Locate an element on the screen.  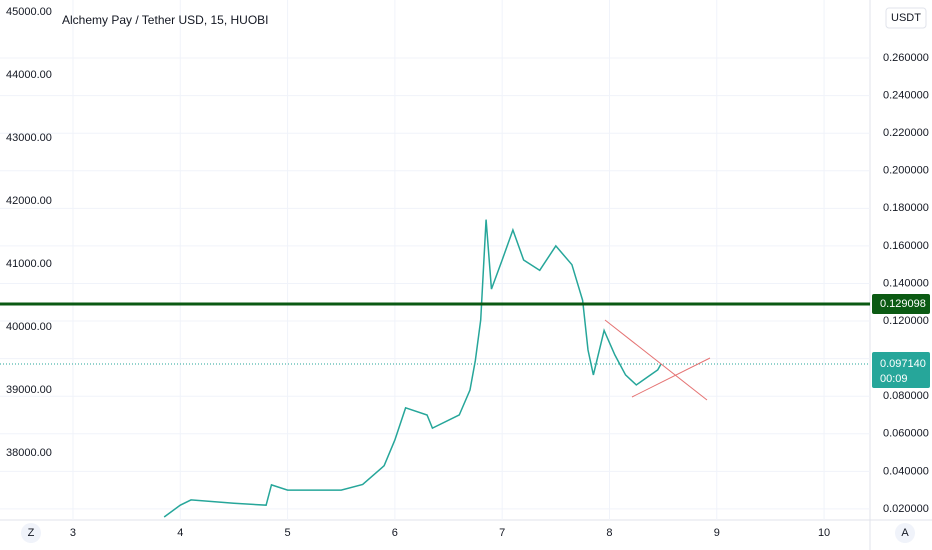
countdown-label: 00:09 is located at coordinates (894, 379).